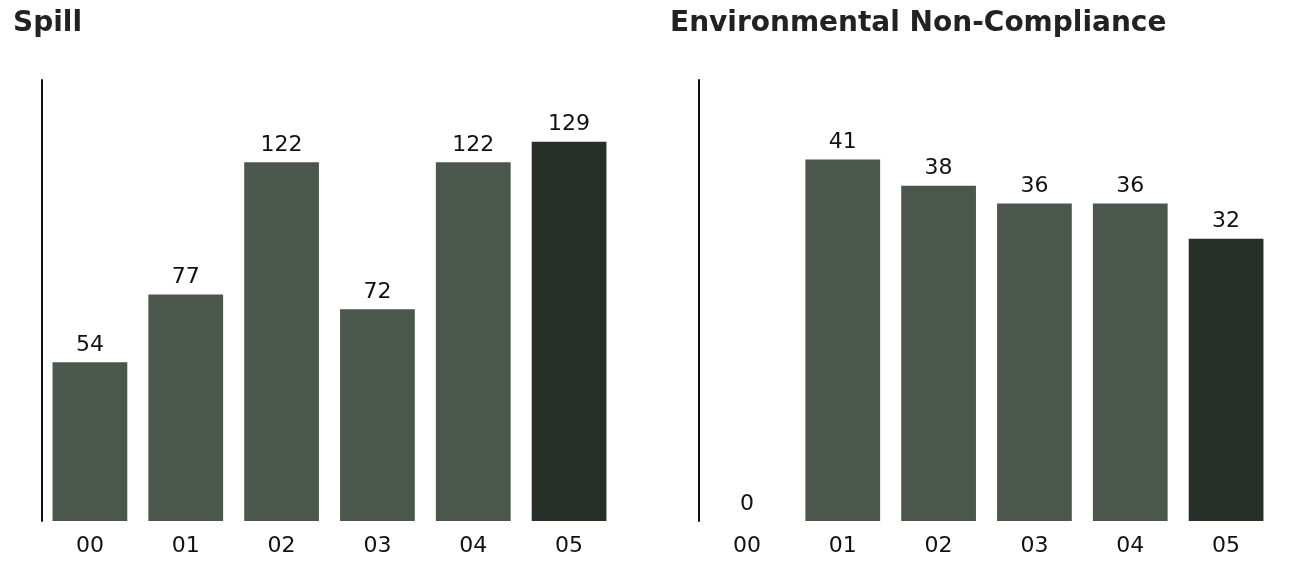  What do you see at coordinates (918, 21) in the screenshot?
I see `chart-title: Environmental Non-Compliance` at bounding box center [918, 21].